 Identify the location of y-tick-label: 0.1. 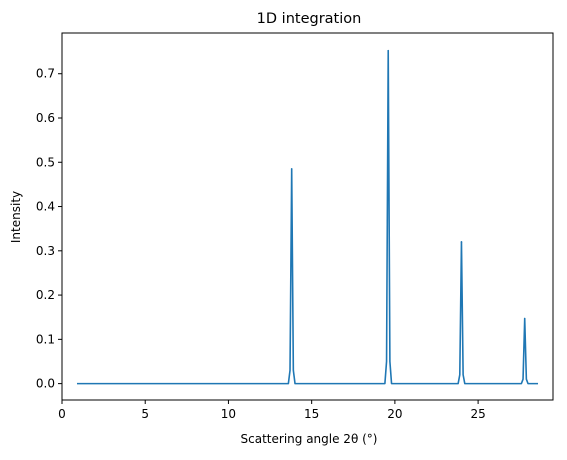
(45, 339).